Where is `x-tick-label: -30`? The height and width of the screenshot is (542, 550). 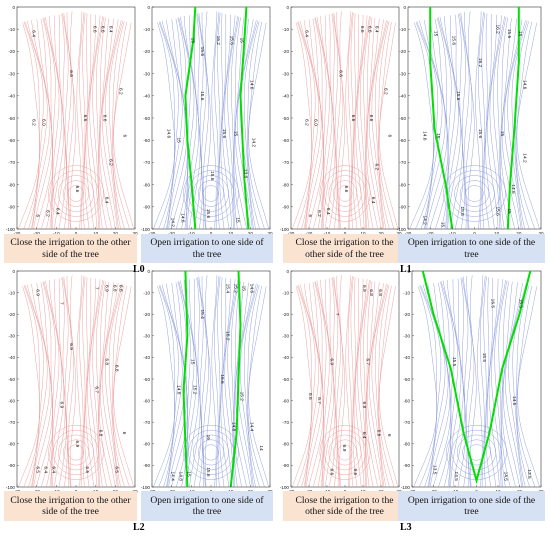 x-tick-label: -30 is located at coordinates (408, 233).